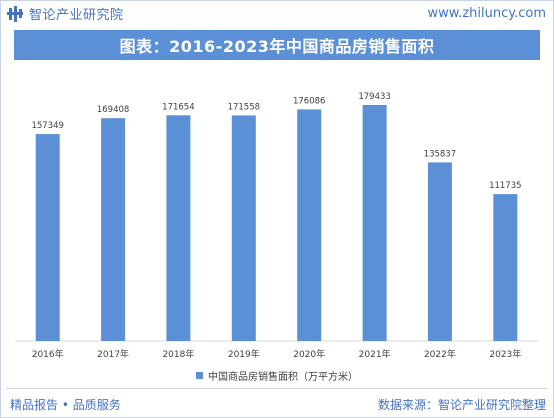 Image resolution: width=554 pixels, height=418 pixels. I want to click on x-tick-label-6: 2022年, so click(440, 354).